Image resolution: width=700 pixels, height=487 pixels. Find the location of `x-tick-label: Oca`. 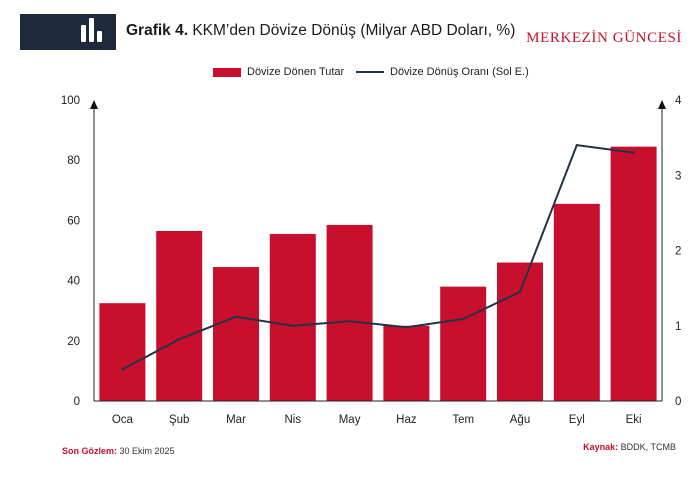

x-tick-label: Oca is located at coordinates (123, 420).